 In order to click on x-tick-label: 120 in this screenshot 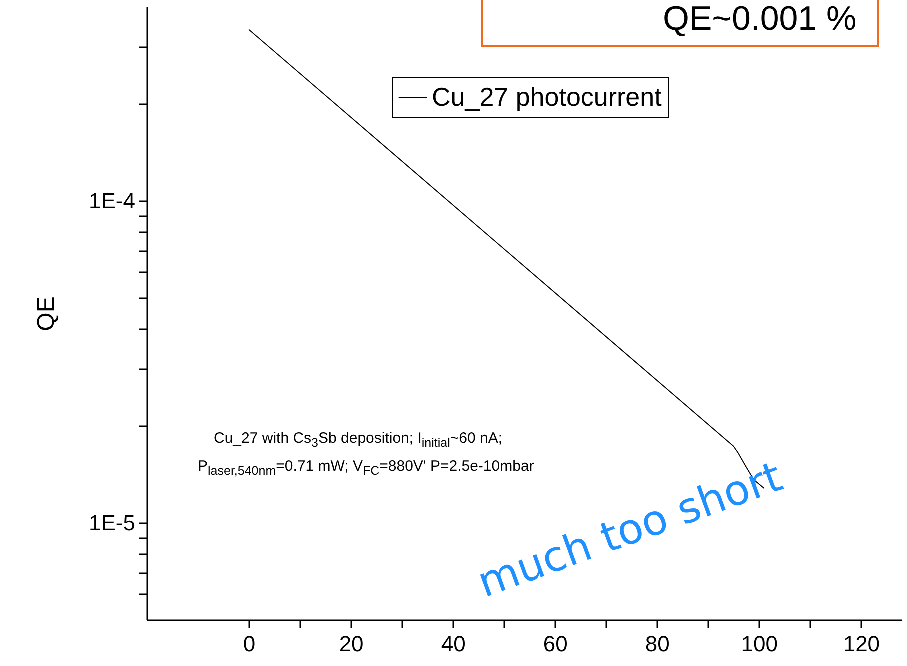, I will do `click(861, 644)`.